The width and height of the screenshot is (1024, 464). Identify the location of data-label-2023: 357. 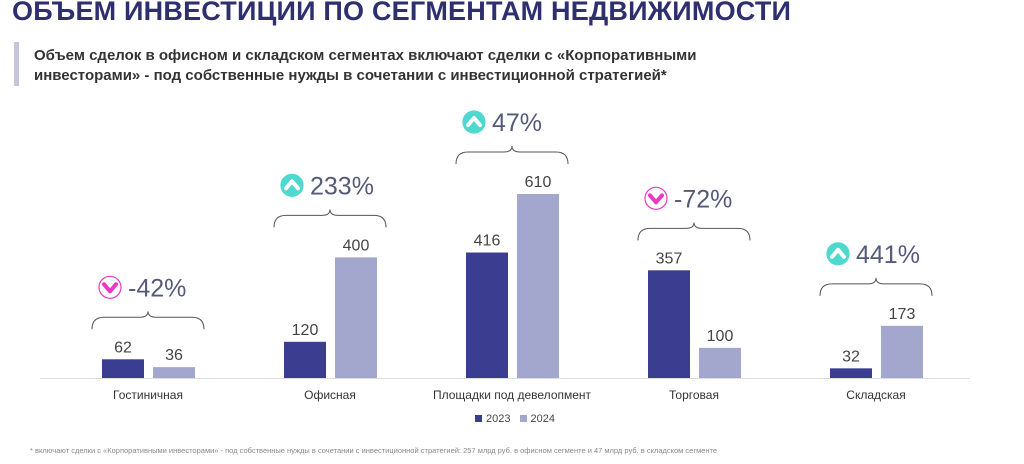
(669, 258).